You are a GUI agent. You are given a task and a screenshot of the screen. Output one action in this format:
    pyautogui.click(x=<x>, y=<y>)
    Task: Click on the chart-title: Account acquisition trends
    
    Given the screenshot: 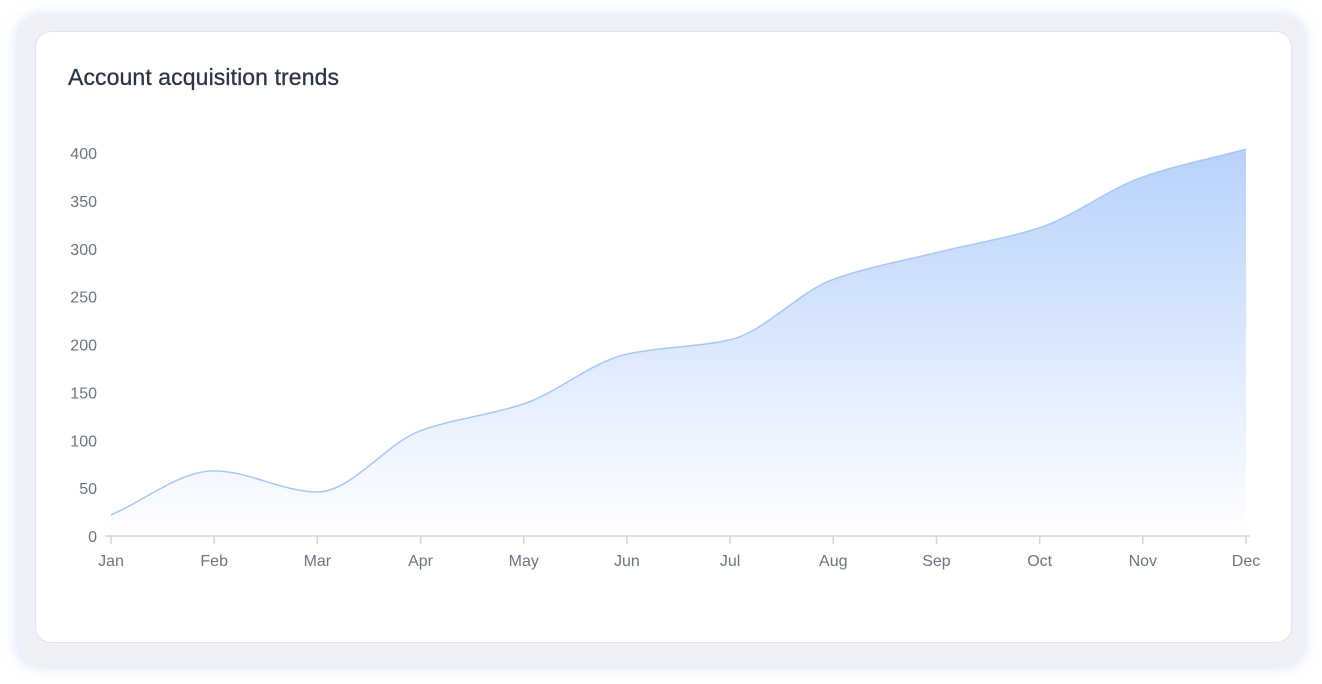 What is the action you would take?
    pyautogui.click(x=204, y=77)
    